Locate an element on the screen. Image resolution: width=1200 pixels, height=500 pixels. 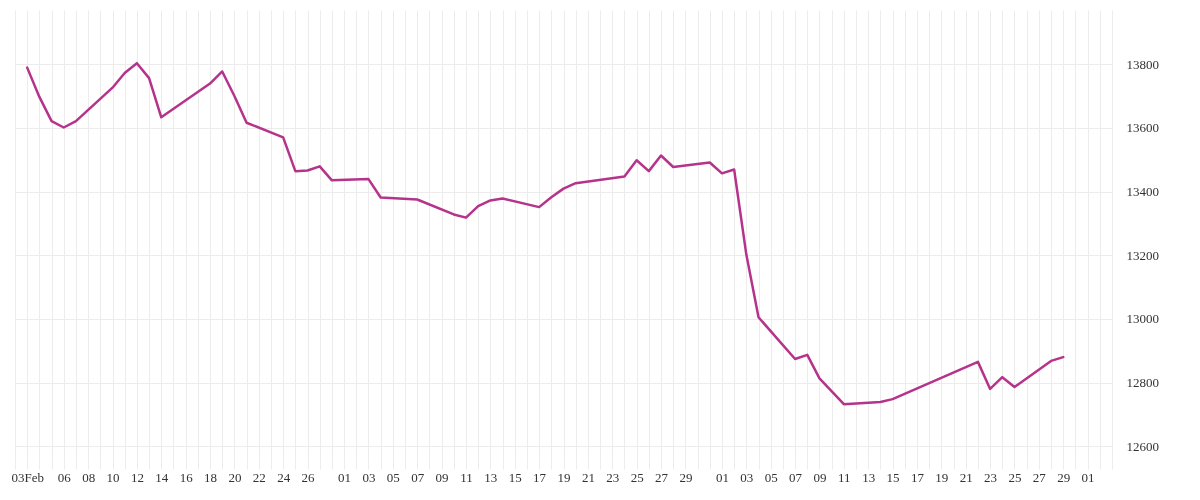
x-tick-label: 08 is located at coordinates (89, 477).